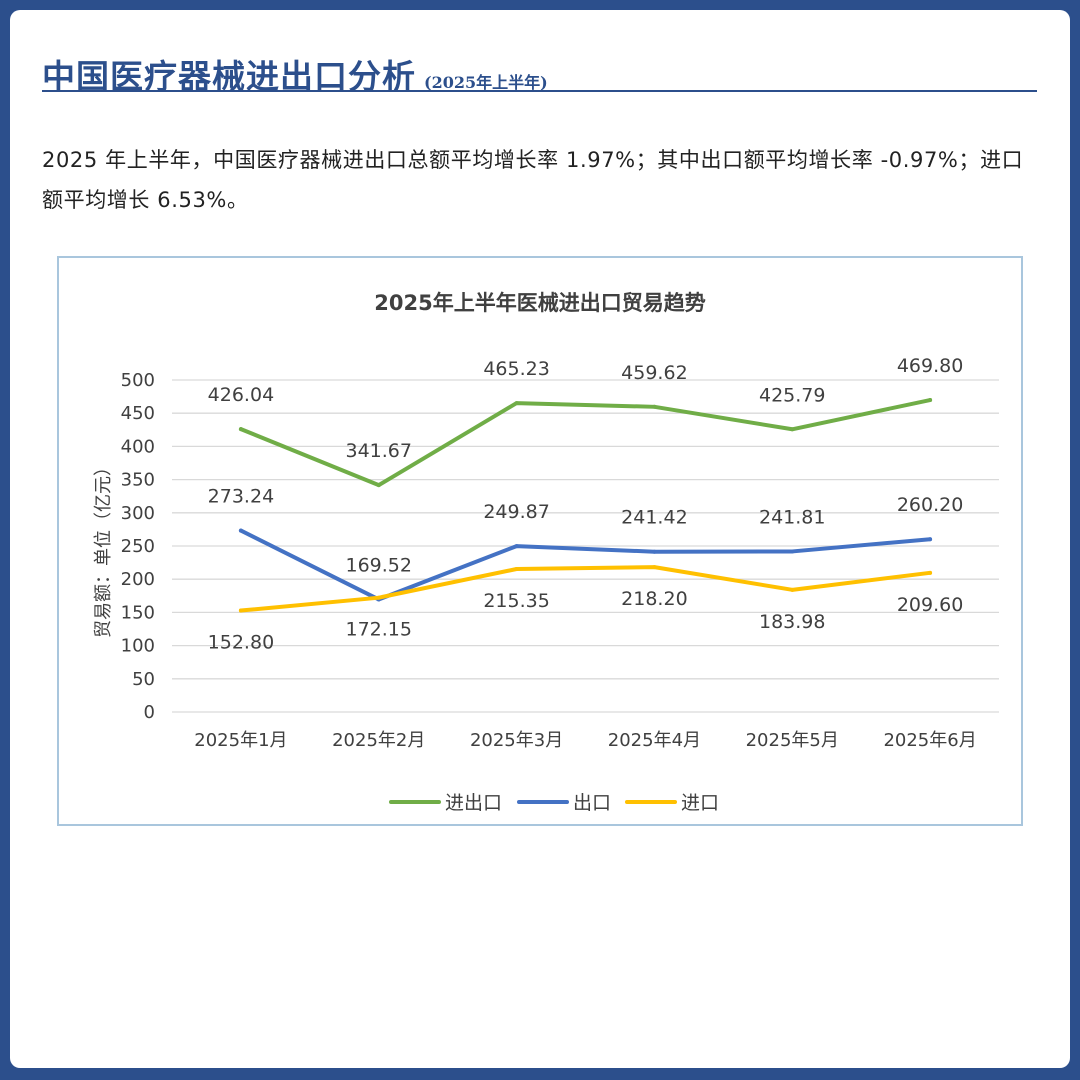  Describe the element at coordinates (138, 413) in the screenshot. I see `y-tick-label: 450` at that location.